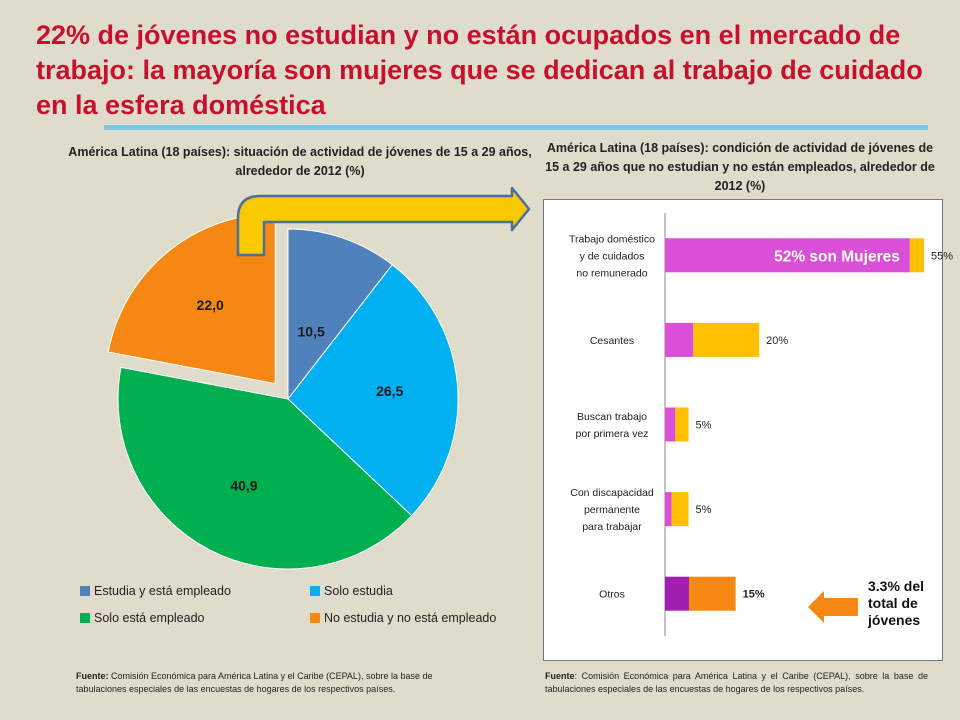 The image size is (960, 720). I want to click on bar-total-label: 15%, so click(754, 595).